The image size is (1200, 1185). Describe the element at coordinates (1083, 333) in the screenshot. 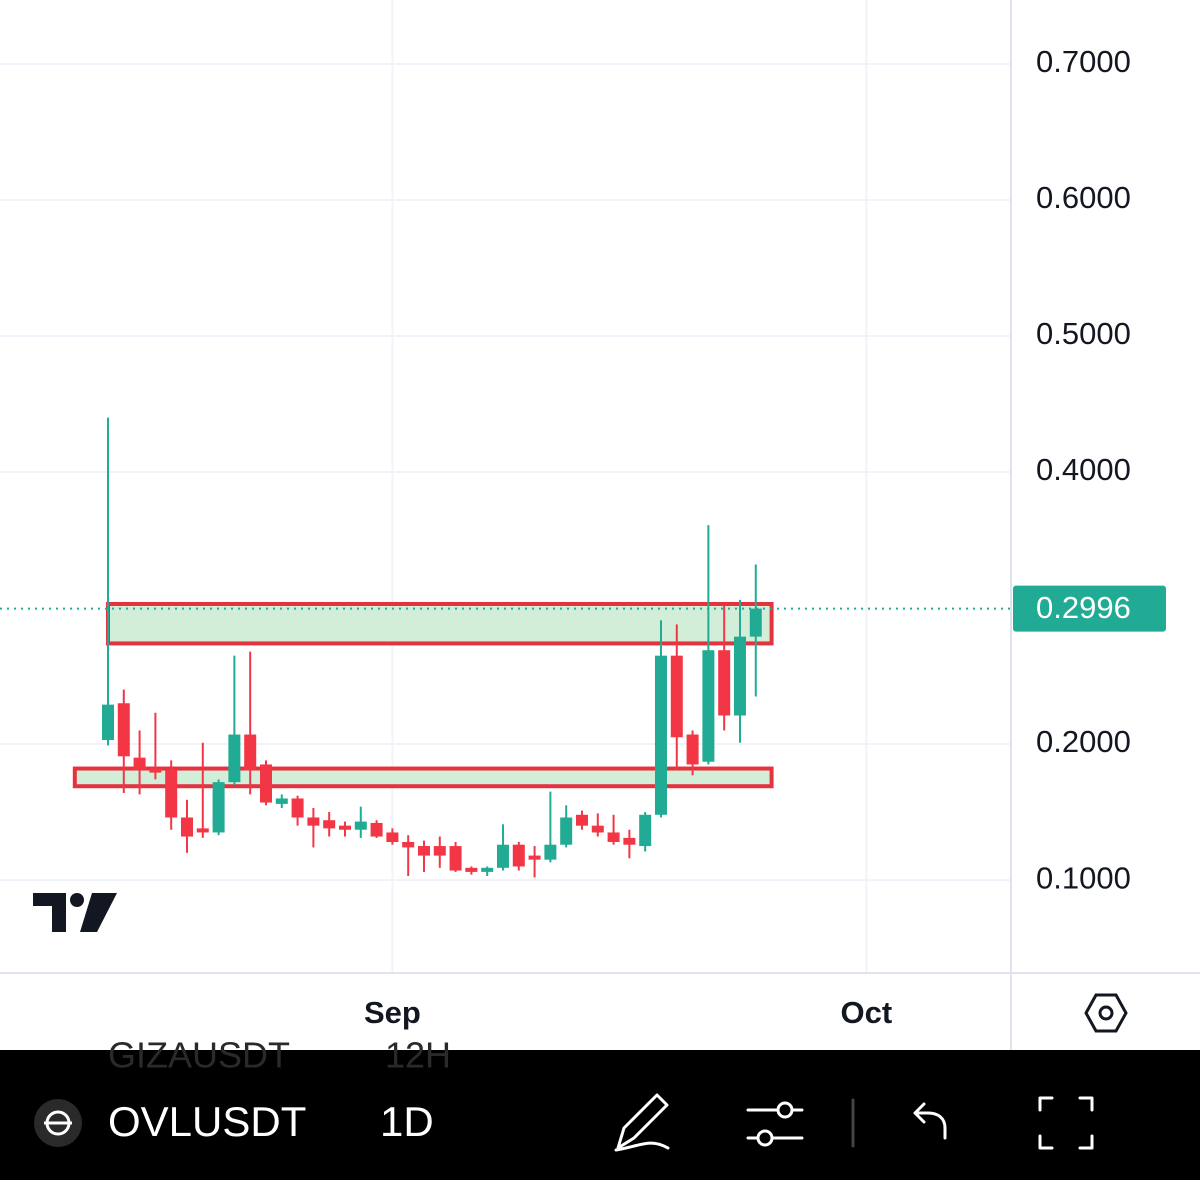

I see `y-tick-label: 0.5000` at that location.